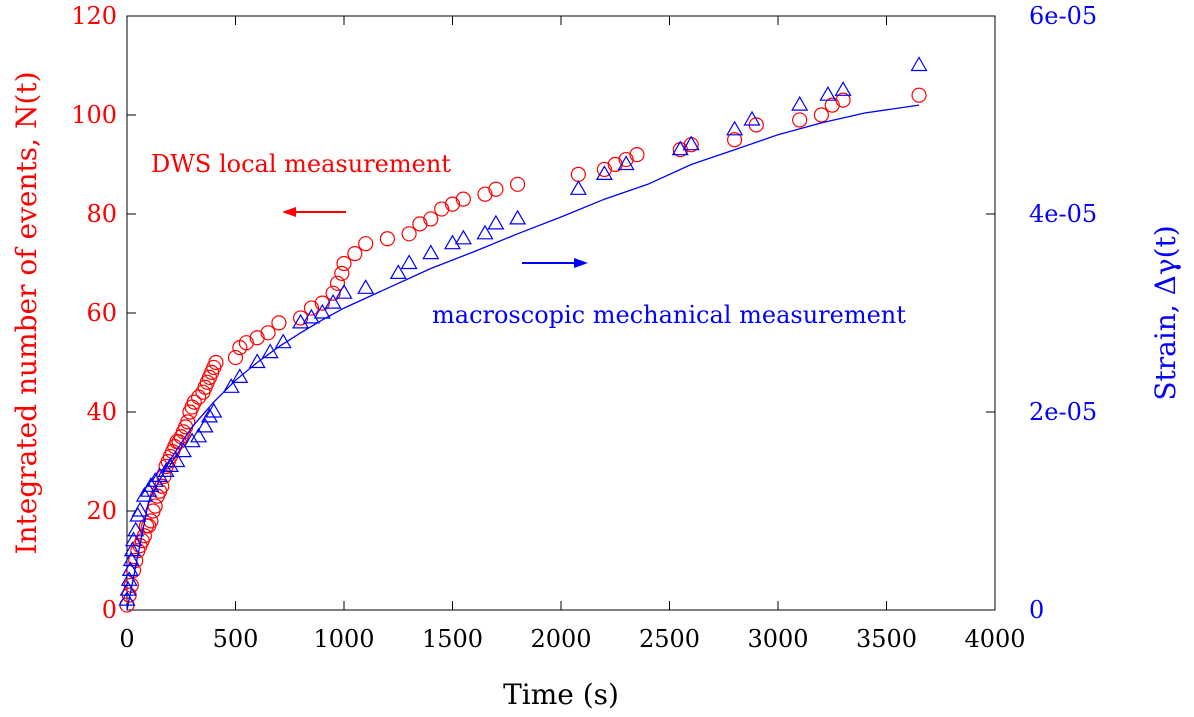 The image size is (1194, 717). I want to click on x-tick-label: 4000, so click(994, 639).